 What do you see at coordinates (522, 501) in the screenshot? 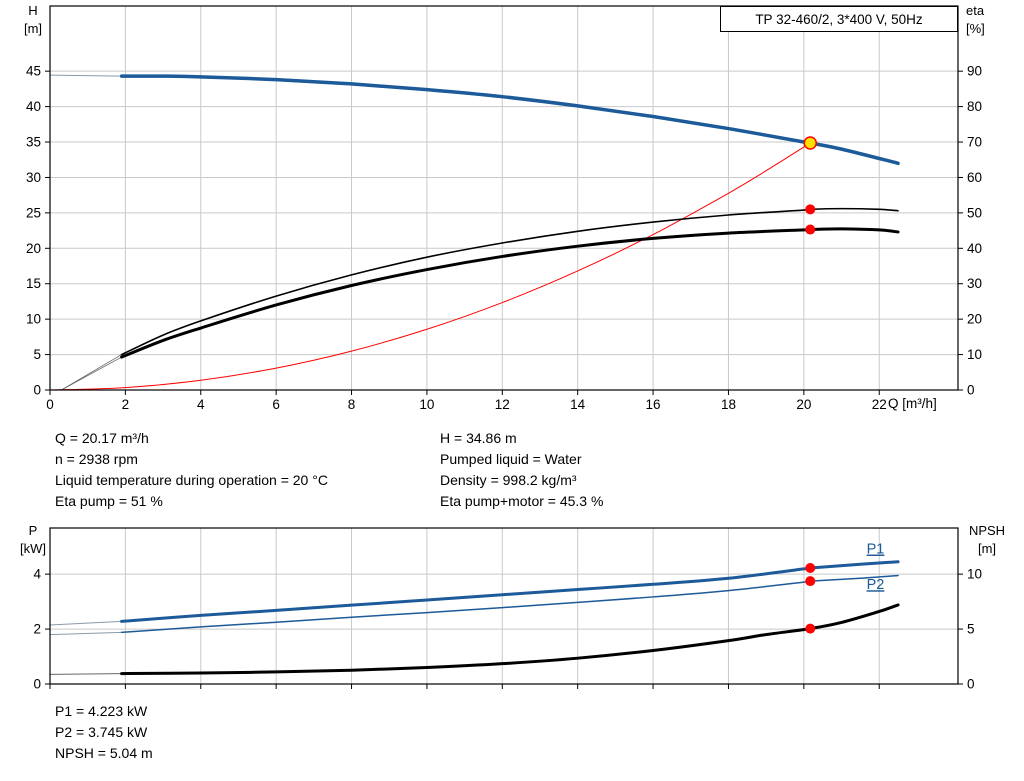
I see `info-eta-pump-motor: Eta pump+motor = 45.3 %` at bounding box center [522, 501].